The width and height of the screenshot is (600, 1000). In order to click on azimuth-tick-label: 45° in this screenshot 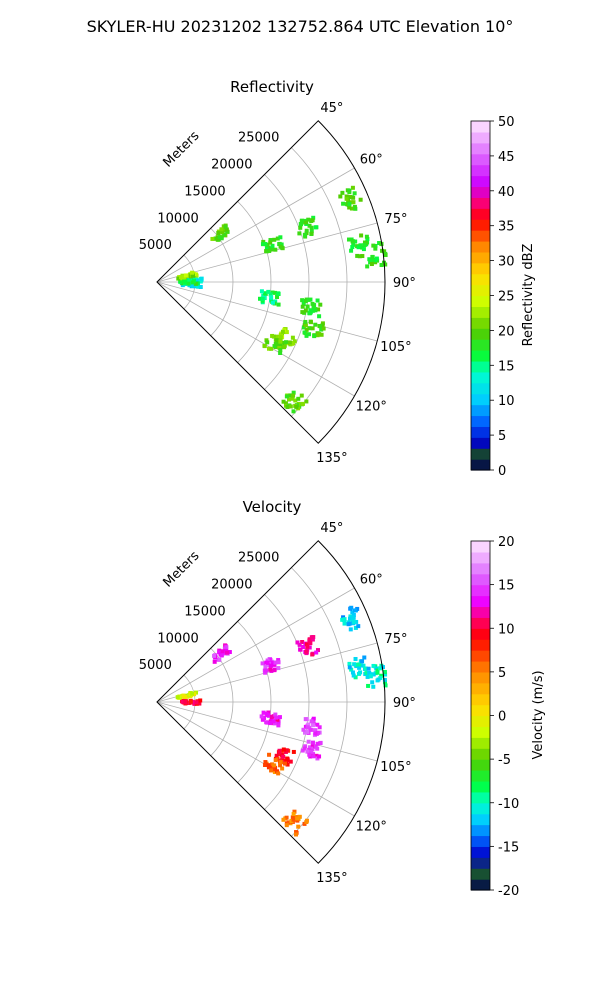, I will do `click(331, 108)`.